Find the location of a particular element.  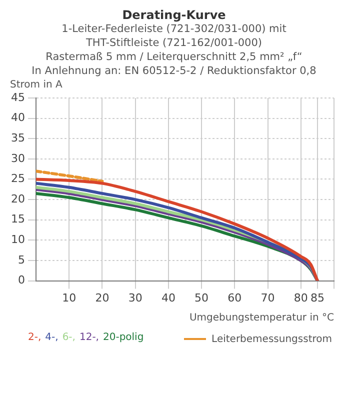

x-tick-label: 40 is located at coordinates (168, 297).